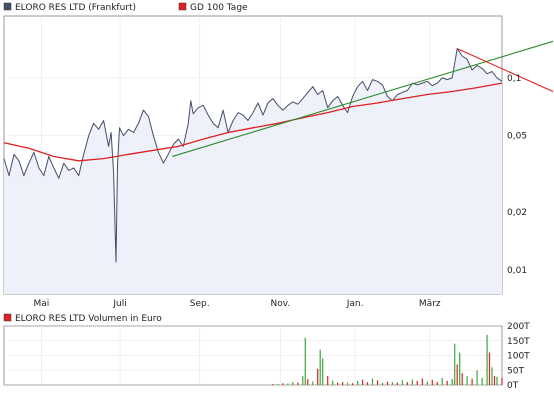 The image size is (554, 405). Describe the element at coordinates (219, 8) in the screenshot. I see `legend-label-1: GD 100 Tage` at that location.